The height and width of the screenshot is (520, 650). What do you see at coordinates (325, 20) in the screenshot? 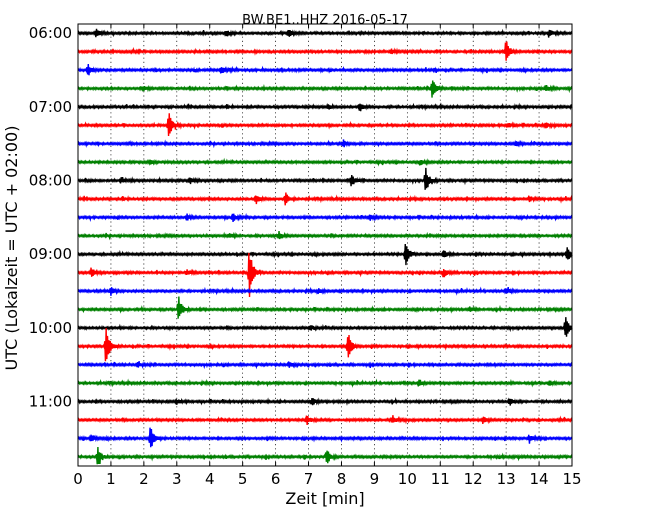
I see `chart-title: BW.BE1..HHZ 2016-05-17` at bounding box center [325, 20].